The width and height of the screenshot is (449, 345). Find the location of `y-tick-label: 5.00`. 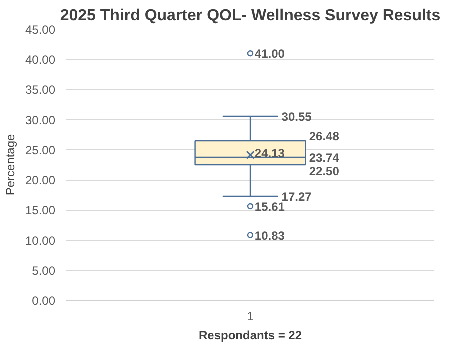

y-tick-label: 5.00 is located at coordinates (44, 271).